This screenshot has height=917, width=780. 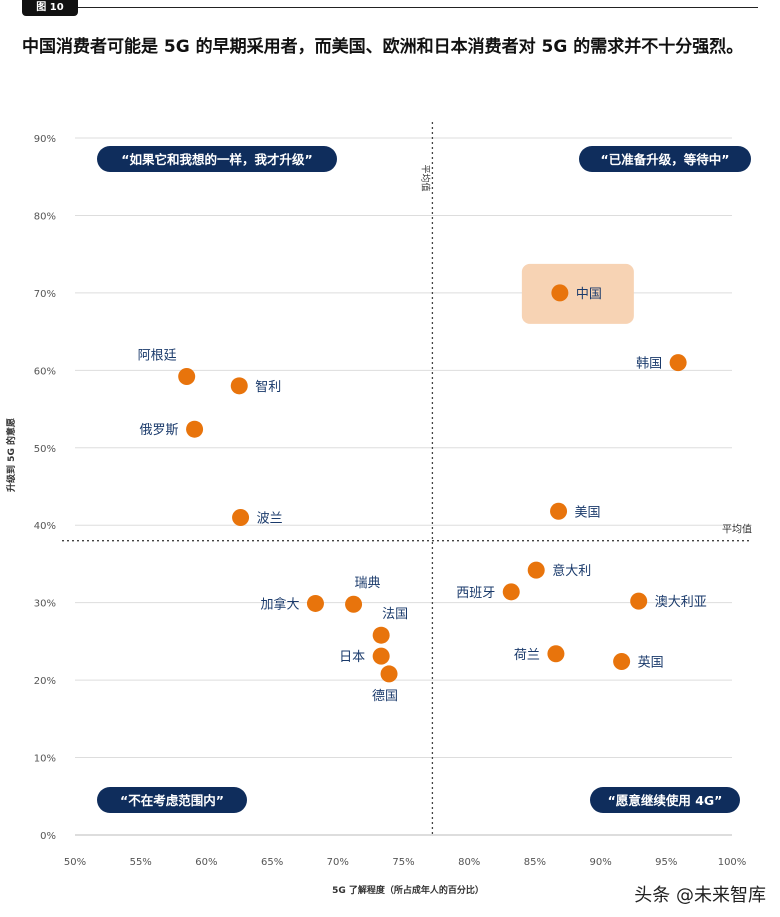 I want to click on y-tick-label: 30%, so click(x=45, y=604).